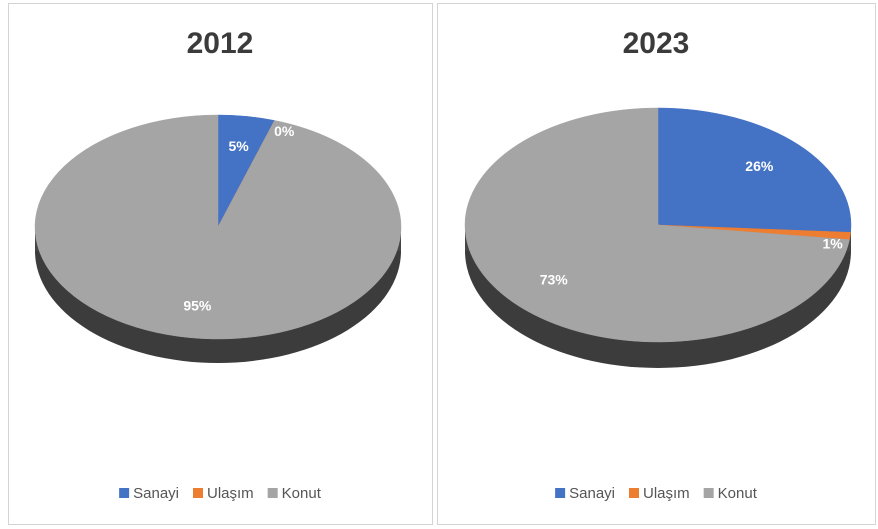 Image resolution: width=878 pixels, height=529 pixels. I want to click on data-label: 73%, so click(554, 279).